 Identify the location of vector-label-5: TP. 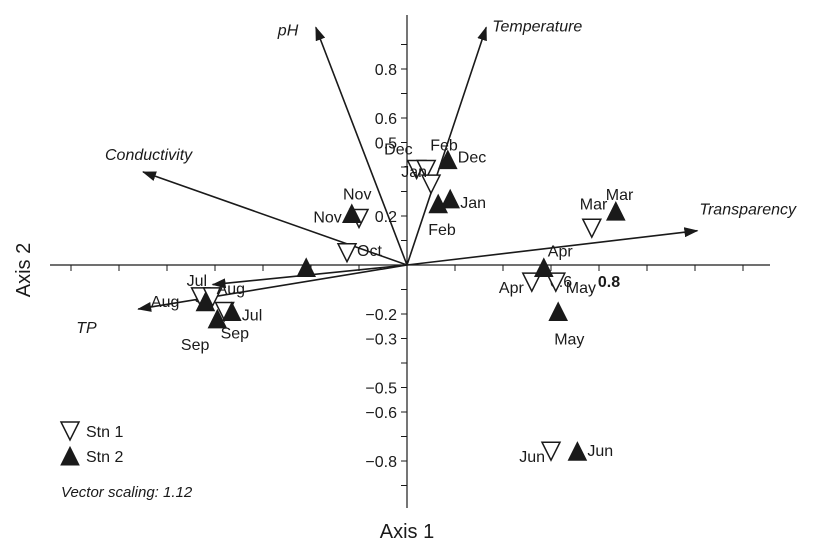
(86, 328).